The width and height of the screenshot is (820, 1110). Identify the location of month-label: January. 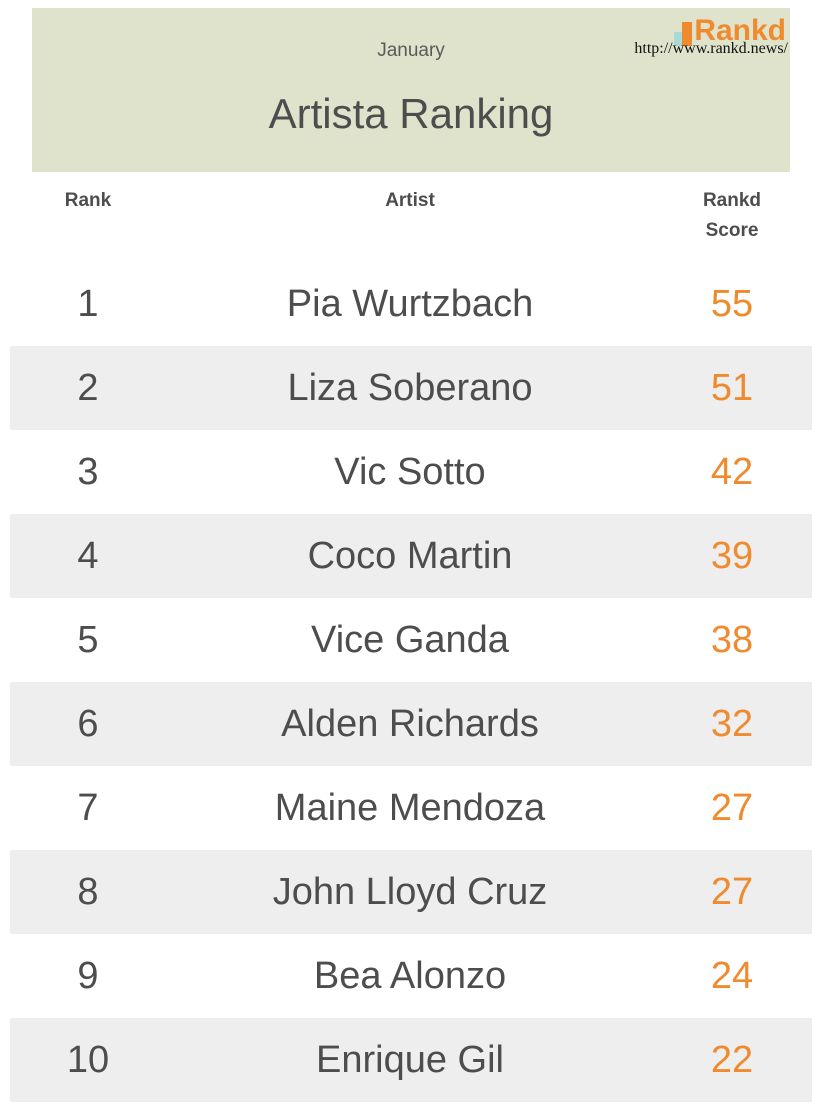
(411, 50).